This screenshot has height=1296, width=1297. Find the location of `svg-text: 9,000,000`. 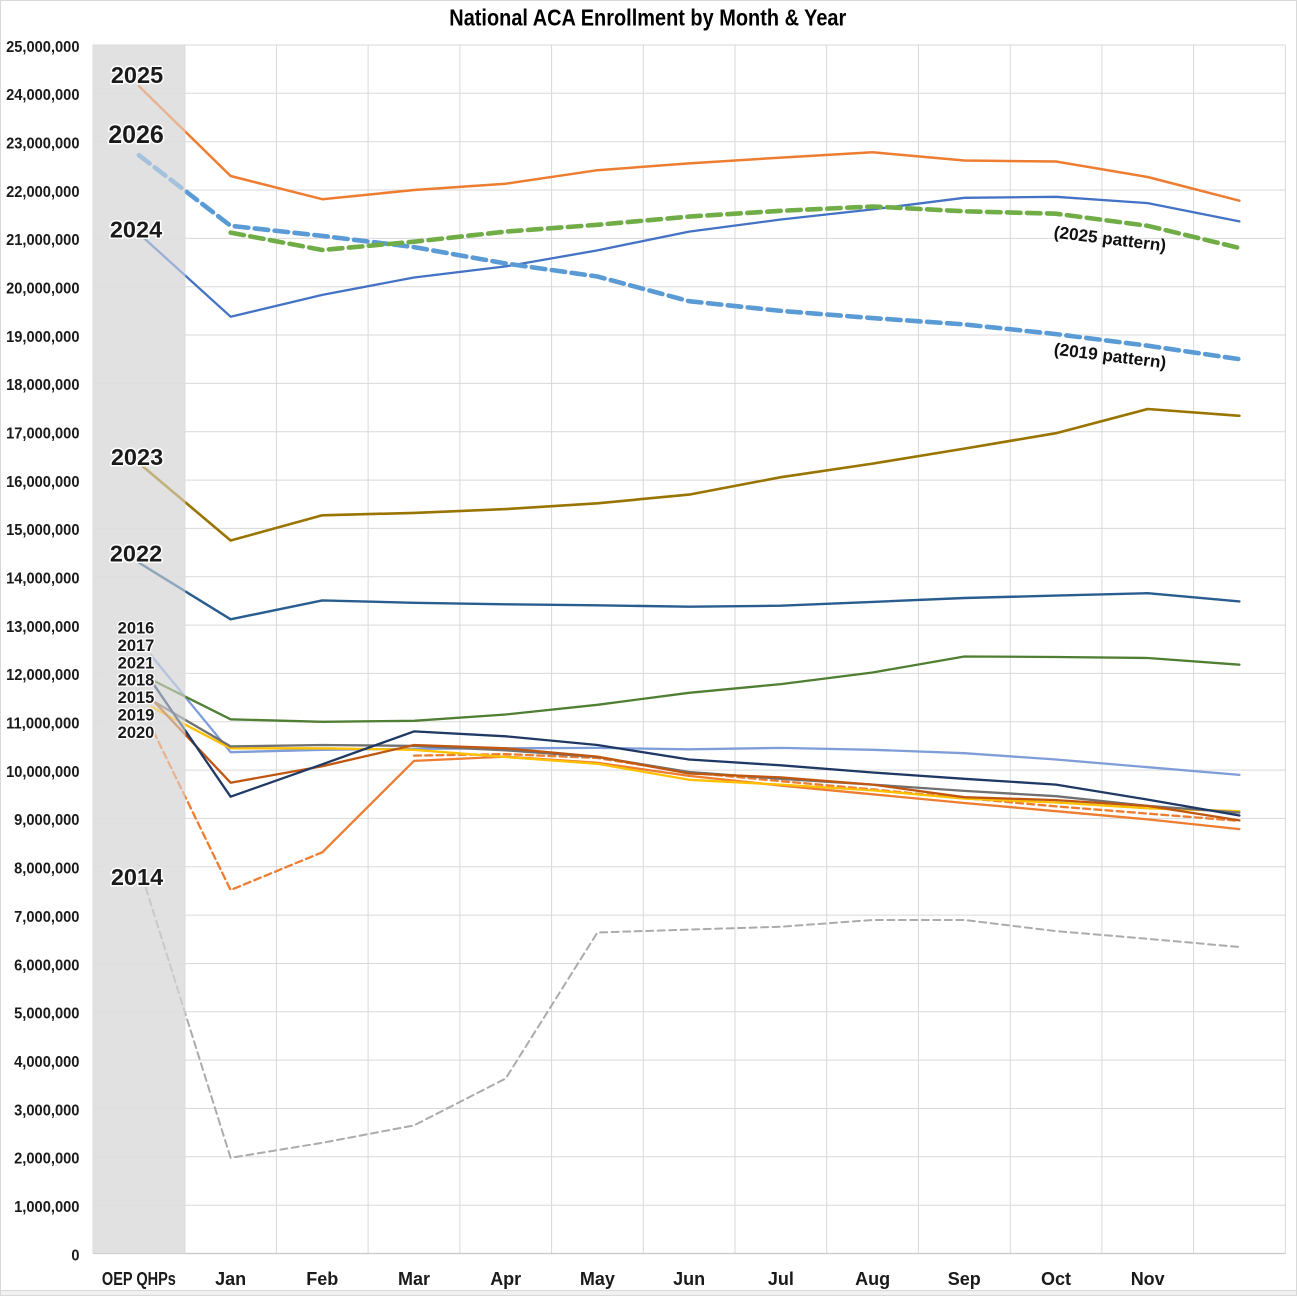

svg-text: 9,000,000 is located at coordinates (46, 820).